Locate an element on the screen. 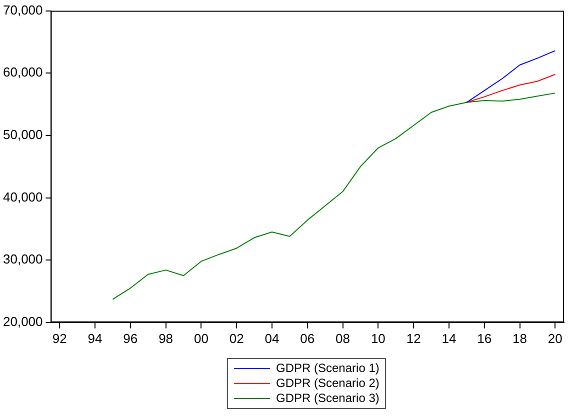  y-tick-label: 30,000 is located at coordinates (22, 259).